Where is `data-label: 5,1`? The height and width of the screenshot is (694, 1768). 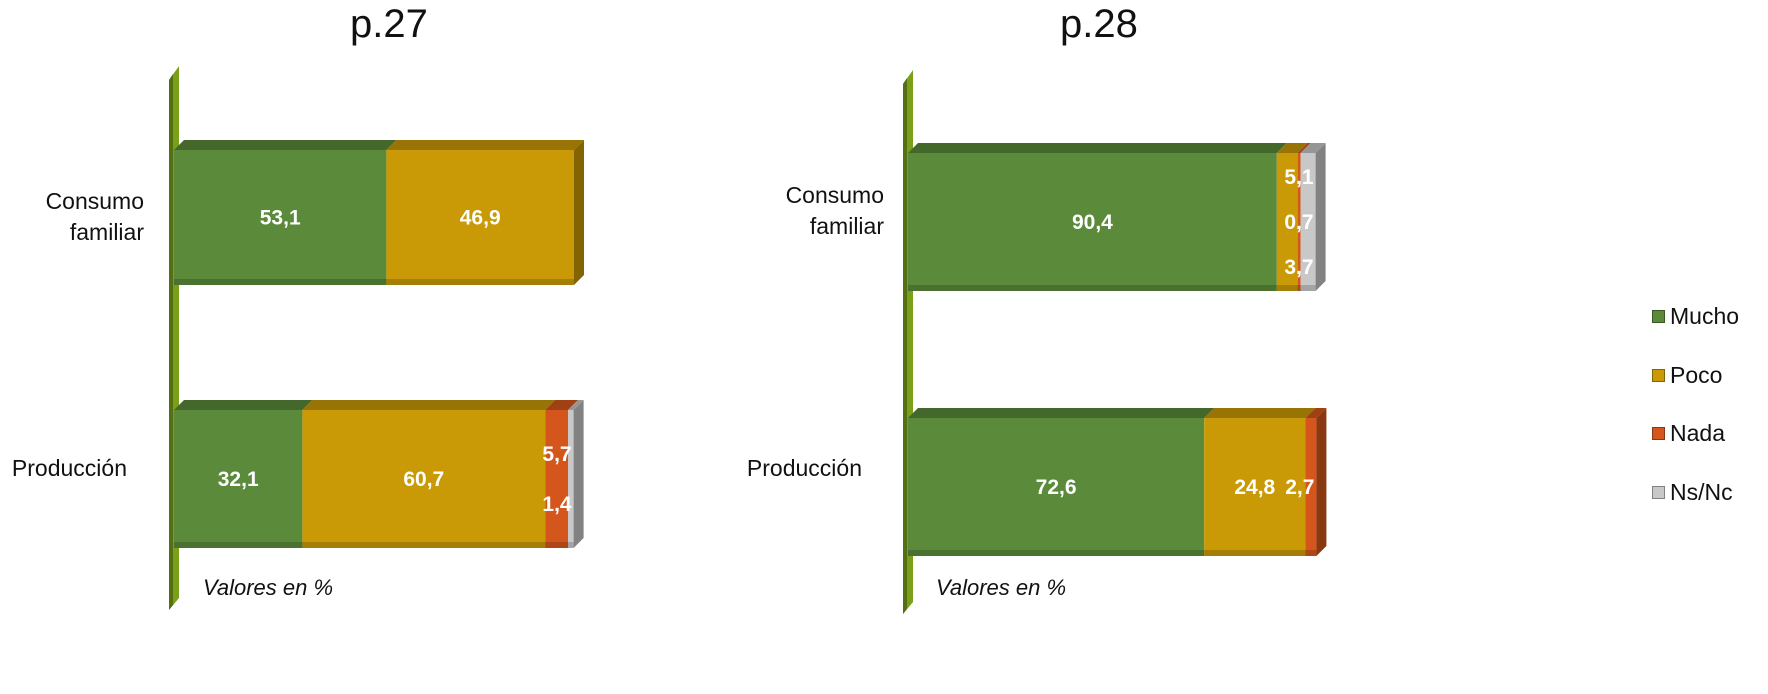 data-label: 5,1 is located at coordinates (1299, 177).